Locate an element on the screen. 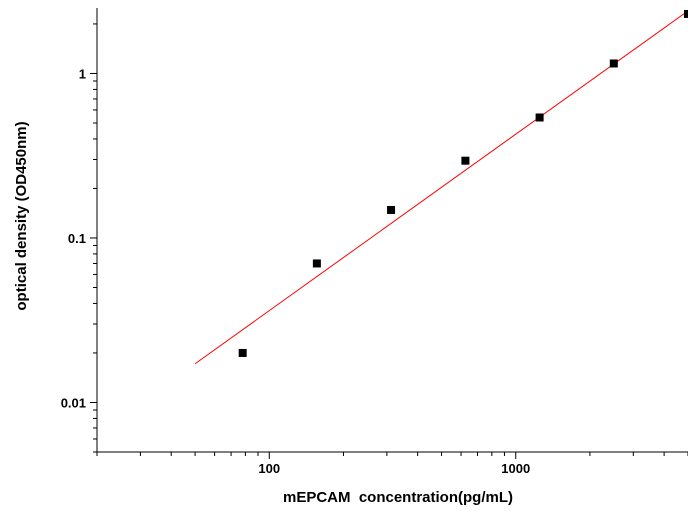  x-axis-title: mEPCAM concentration(pg/mL) is located at coordinates (398, 497).